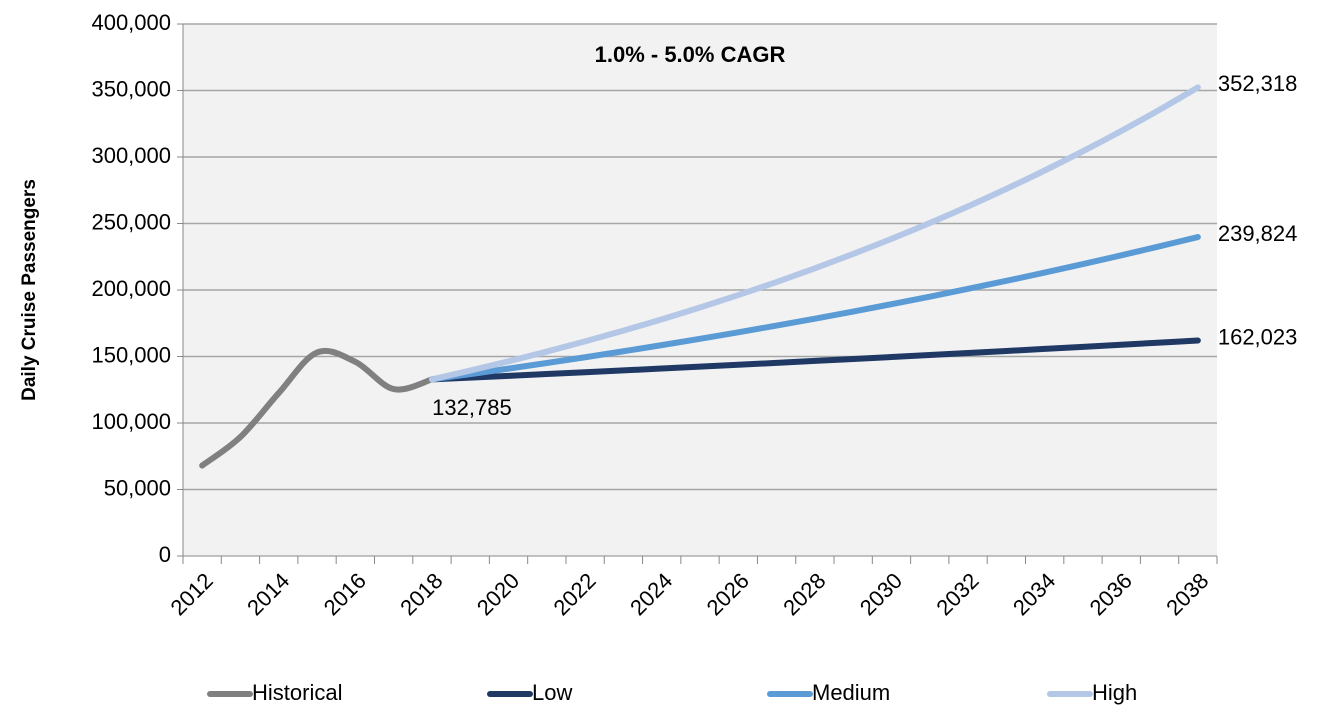 This screenshot has width=1335, height=711. What do you see at coordinates (268, 594) in the screenshot?
I see `x-tick-label: 2014` at bounding box center [268, 594].